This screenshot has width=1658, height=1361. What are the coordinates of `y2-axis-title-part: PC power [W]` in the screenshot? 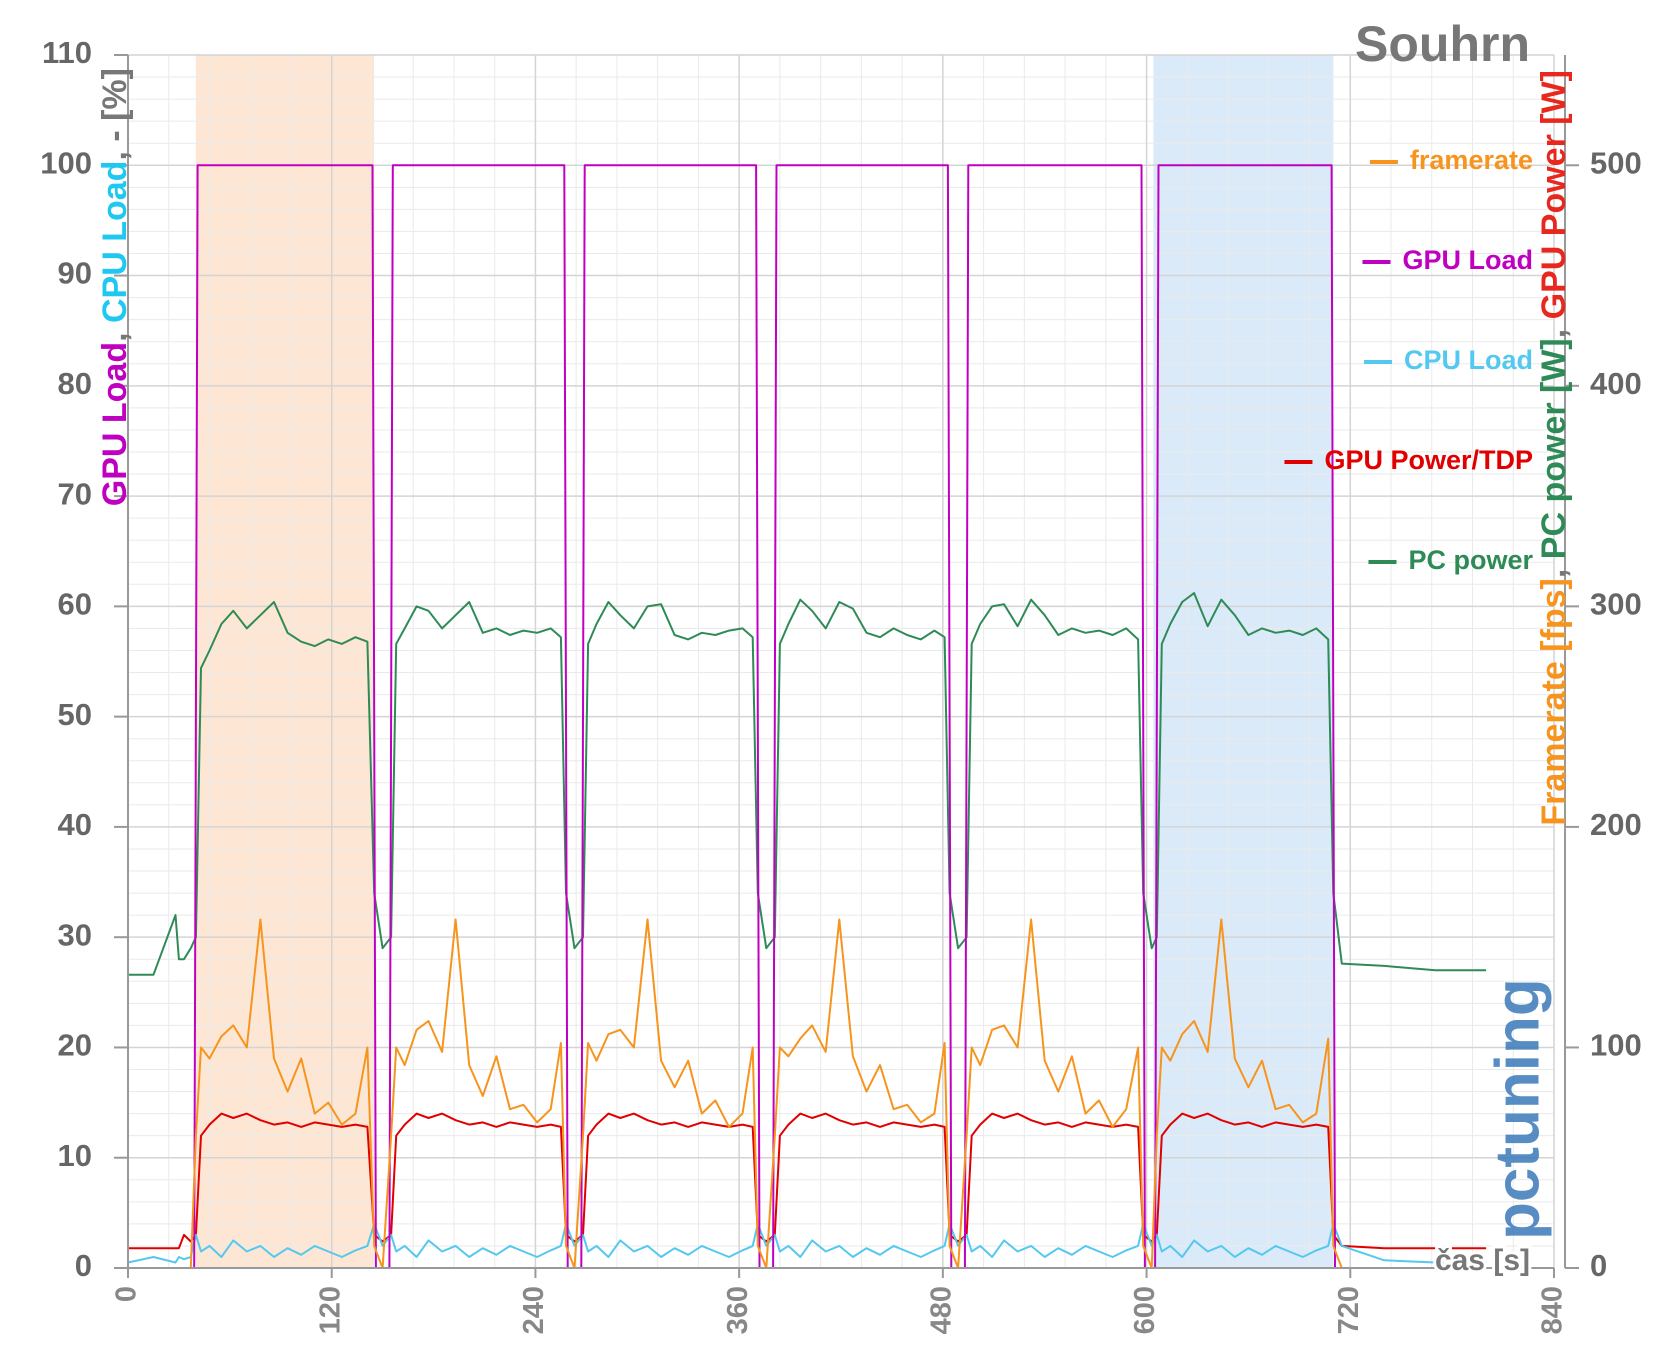 It's located at (1554, 448).